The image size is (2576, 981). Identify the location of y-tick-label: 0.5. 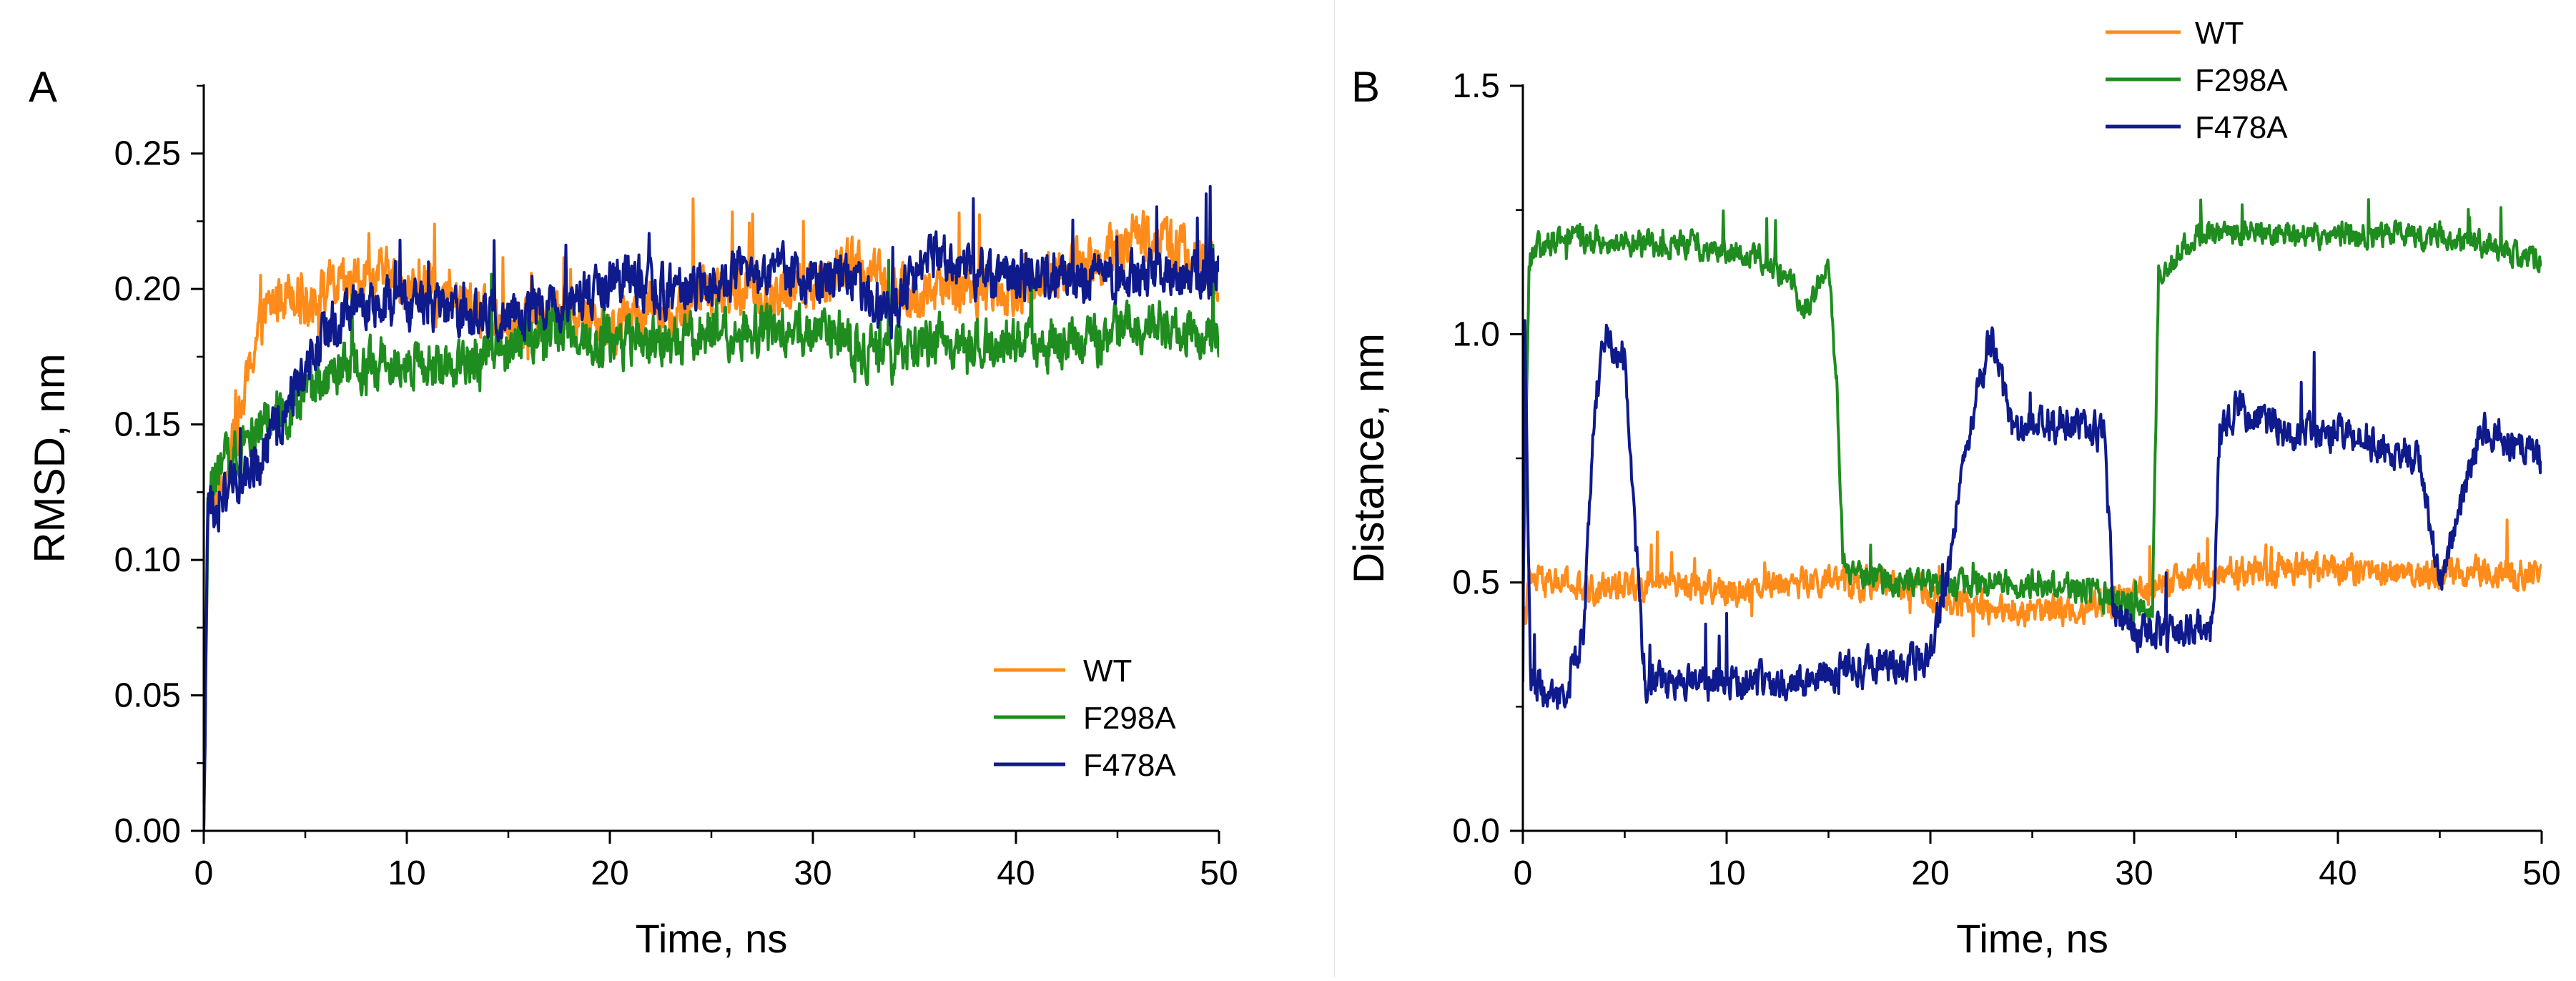
(1476, 583).